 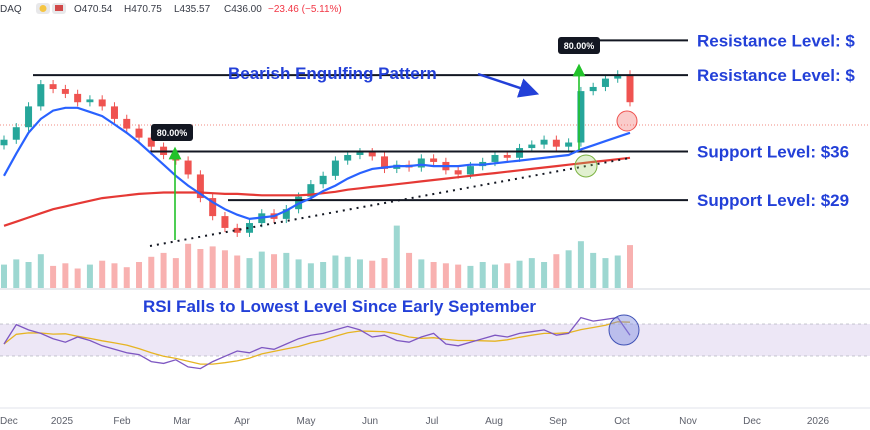 I want to click on engulfing-highlight-circle, so click(x=627, y=121).